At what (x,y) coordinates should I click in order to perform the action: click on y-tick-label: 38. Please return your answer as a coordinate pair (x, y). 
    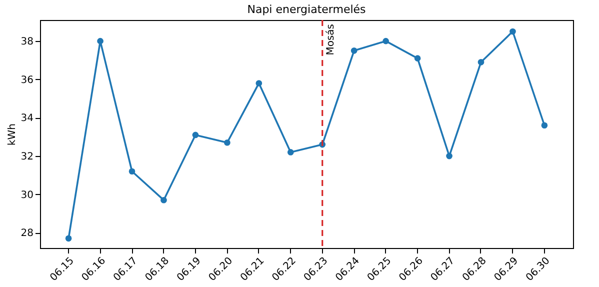
    Looking at the image, I should click on (27, 42).